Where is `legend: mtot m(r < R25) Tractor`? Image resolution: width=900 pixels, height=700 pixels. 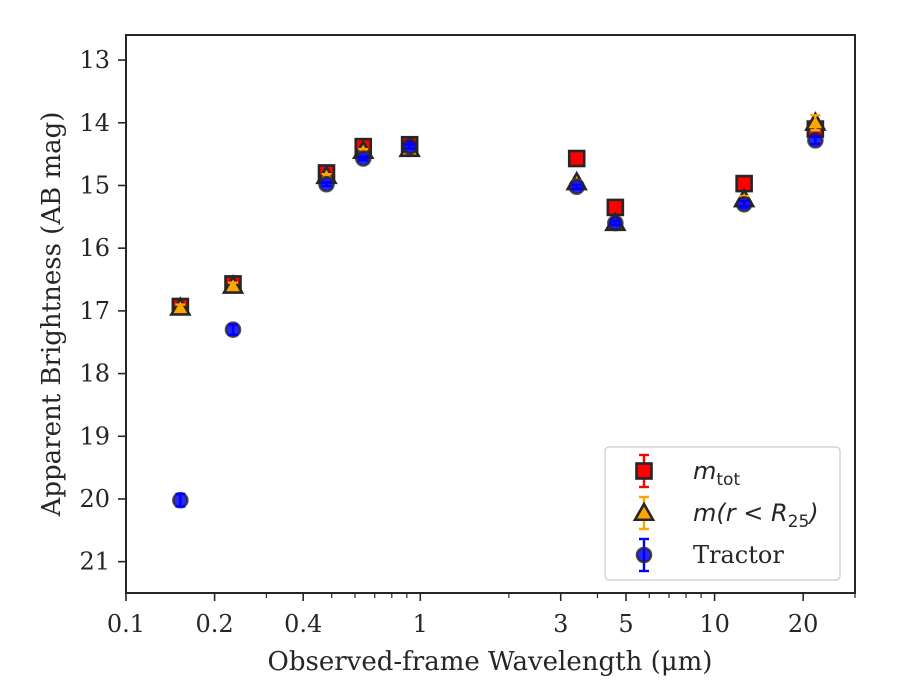 legend: mtot m(r < R25) Tractor is located at coordinates (722, 513).